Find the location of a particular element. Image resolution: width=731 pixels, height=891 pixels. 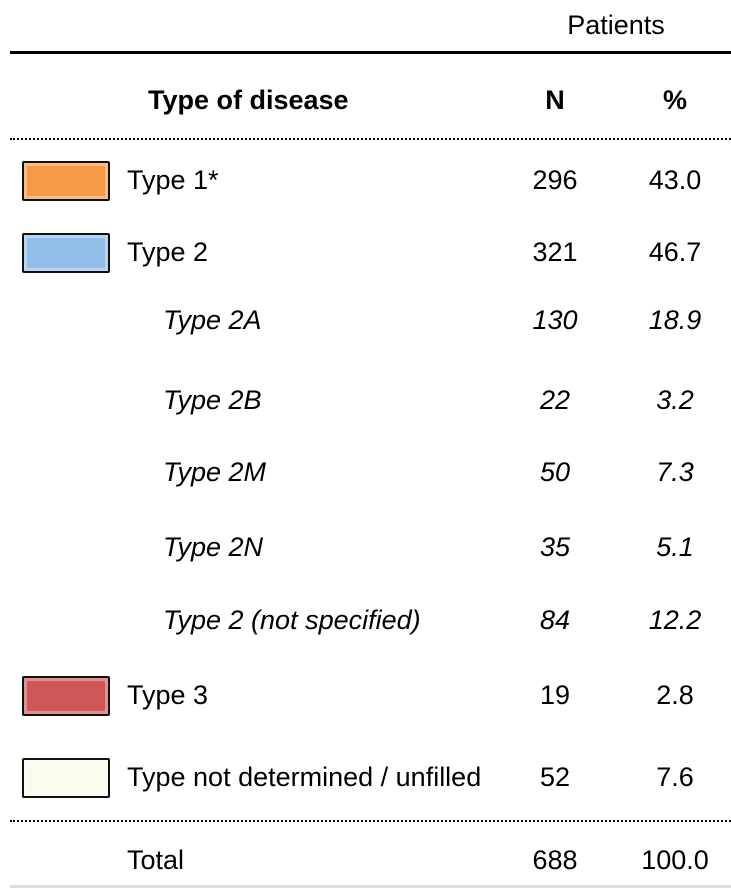

total-pct: 100.0 is located at coordinates (675, 860).